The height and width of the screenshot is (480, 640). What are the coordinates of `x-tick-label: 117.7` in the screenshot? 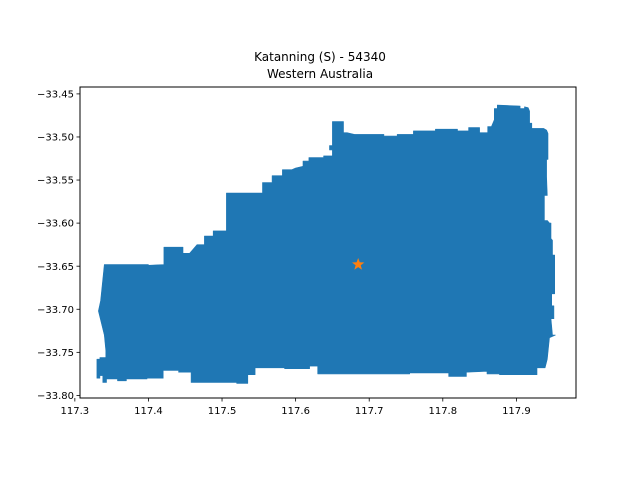 It's located at (369, 411).